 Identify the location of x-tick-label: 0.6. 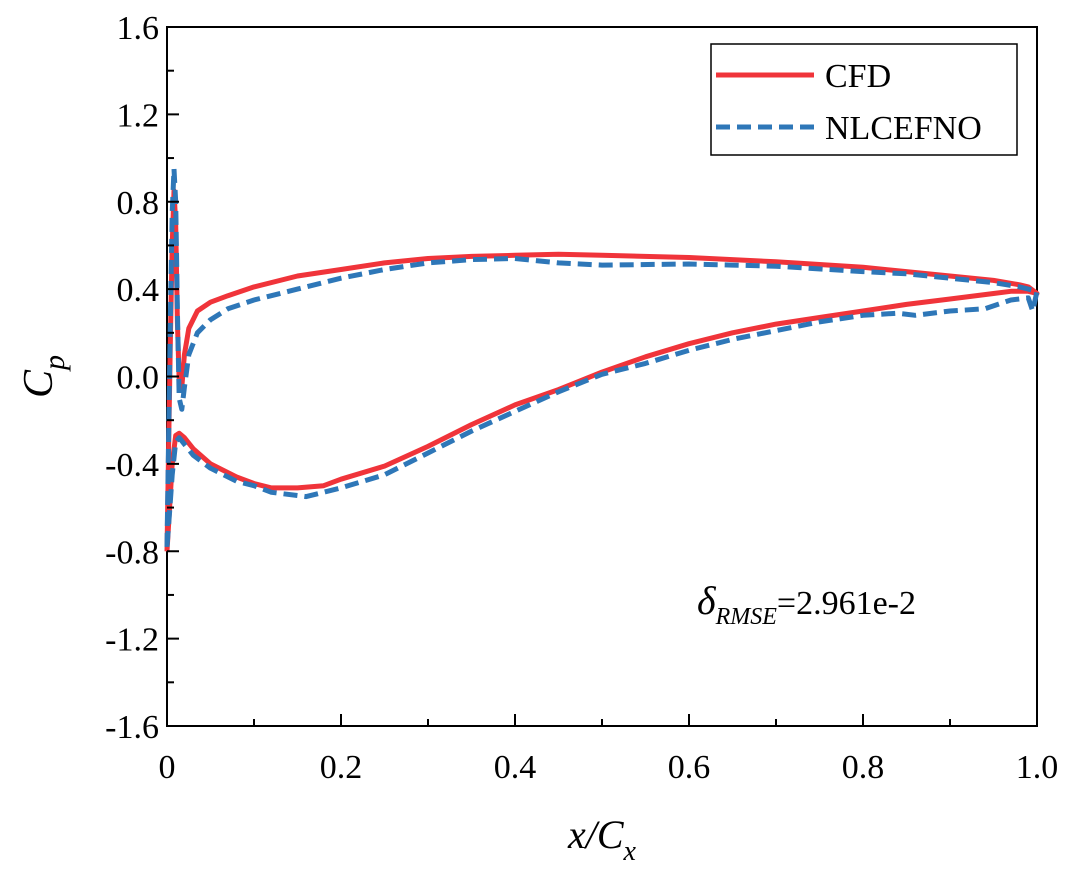
(689, 767).